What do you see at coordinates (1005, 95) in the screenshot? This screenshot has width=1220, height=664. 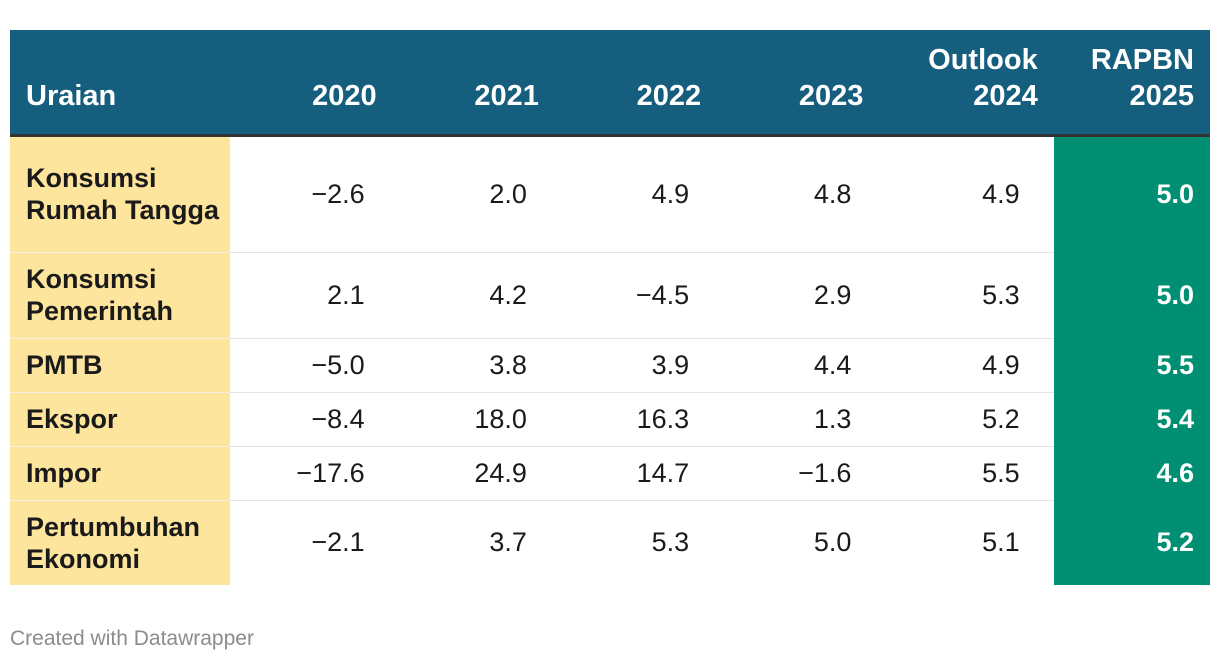 I see `header-line-2: 2024` at bounding box center [1005, 95].